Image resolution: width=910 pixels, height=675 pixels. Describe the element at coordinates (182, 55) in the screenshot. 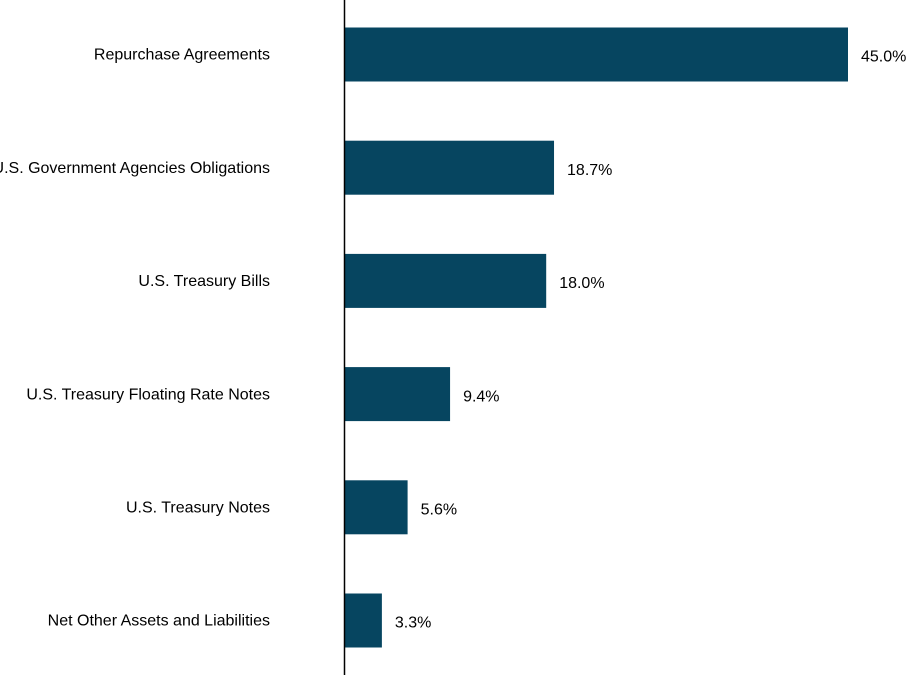

I see `category-label: Repurchase Agreements` at that location.